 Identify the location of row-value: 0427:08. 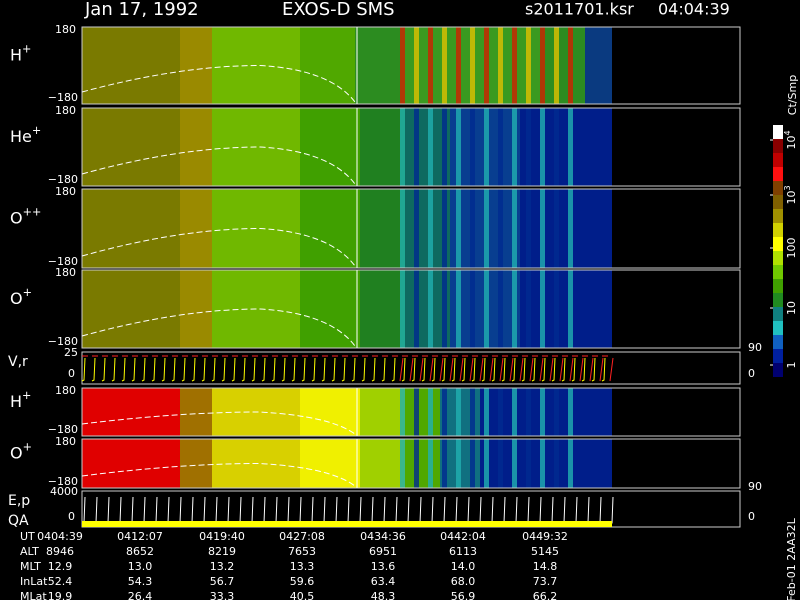
(302, 536).